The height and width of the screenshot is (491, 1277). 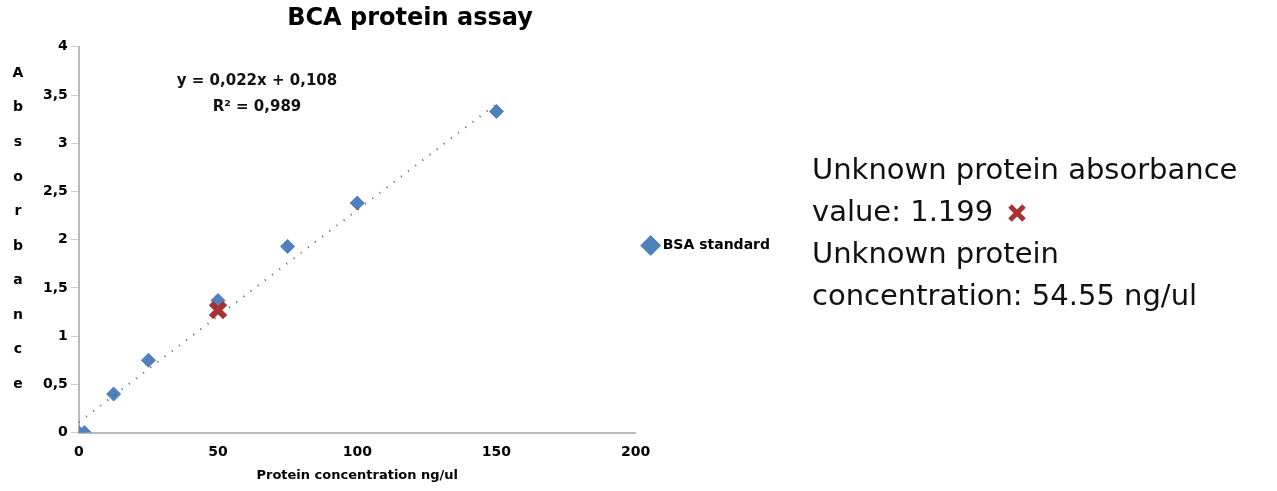 What do you see at coordinates (55, 383) in the screenshot?
I see `y-tick-label: 0,5` at bounding box center [55, 383].